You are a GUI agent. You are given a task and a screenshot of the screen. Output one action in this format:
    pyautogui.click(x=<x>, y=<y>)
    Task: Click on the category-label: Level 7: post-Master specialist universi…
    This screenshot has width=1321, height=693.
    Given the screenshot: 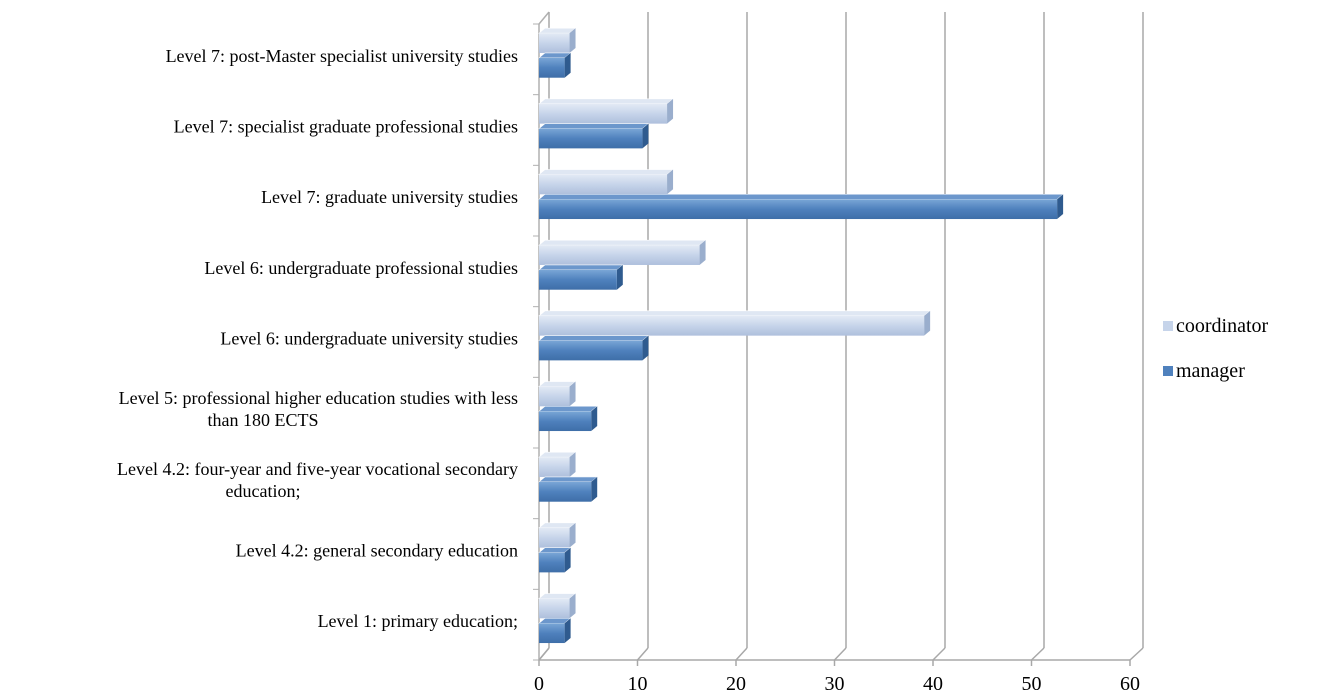 What is the action you would take?
    pyautogui.click(x=342, y=56)
    